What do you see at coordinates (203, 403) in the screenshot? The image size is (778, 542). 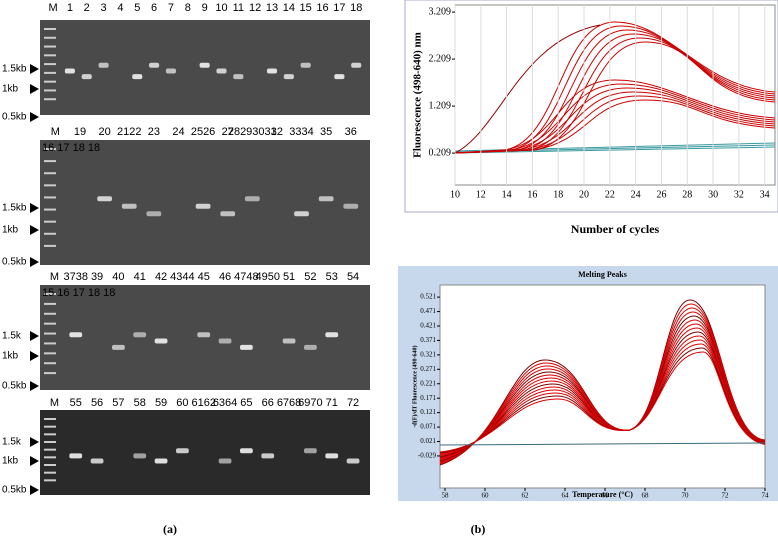 I see `lane-label: 6162` at bounding box center [203, 403].